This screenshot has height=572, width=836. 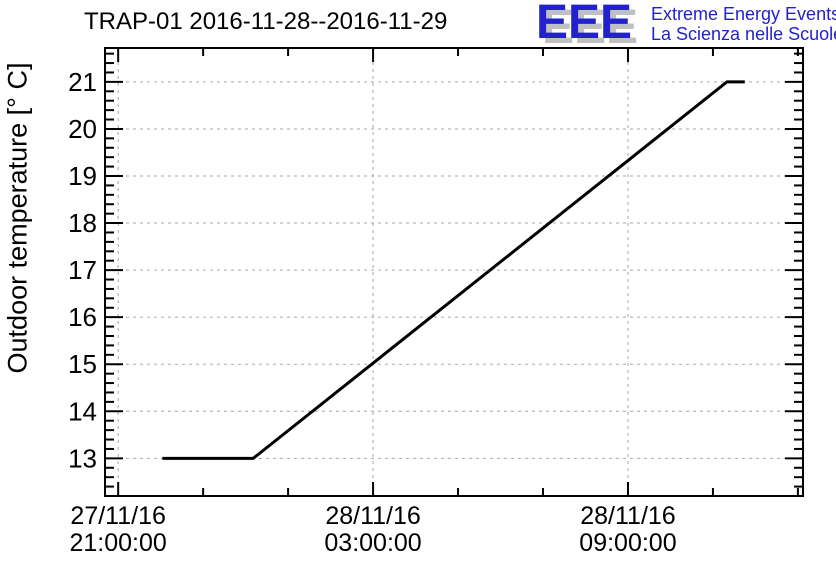 What do you see at coordinates (584, 24) in the screenshot?
I see `eee-logo: EEE` at bounding box center [584, 24].